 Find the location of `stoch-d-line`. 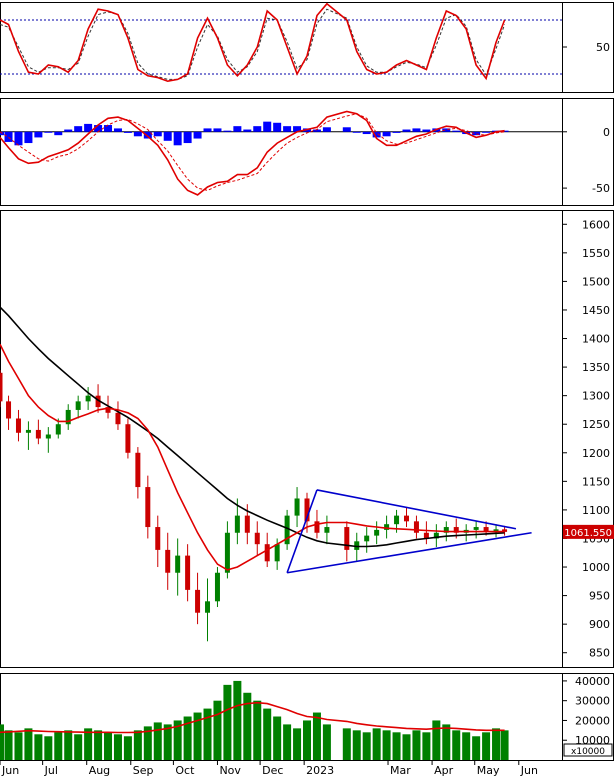

stoch-d-line is located at coordinates (253, 44).